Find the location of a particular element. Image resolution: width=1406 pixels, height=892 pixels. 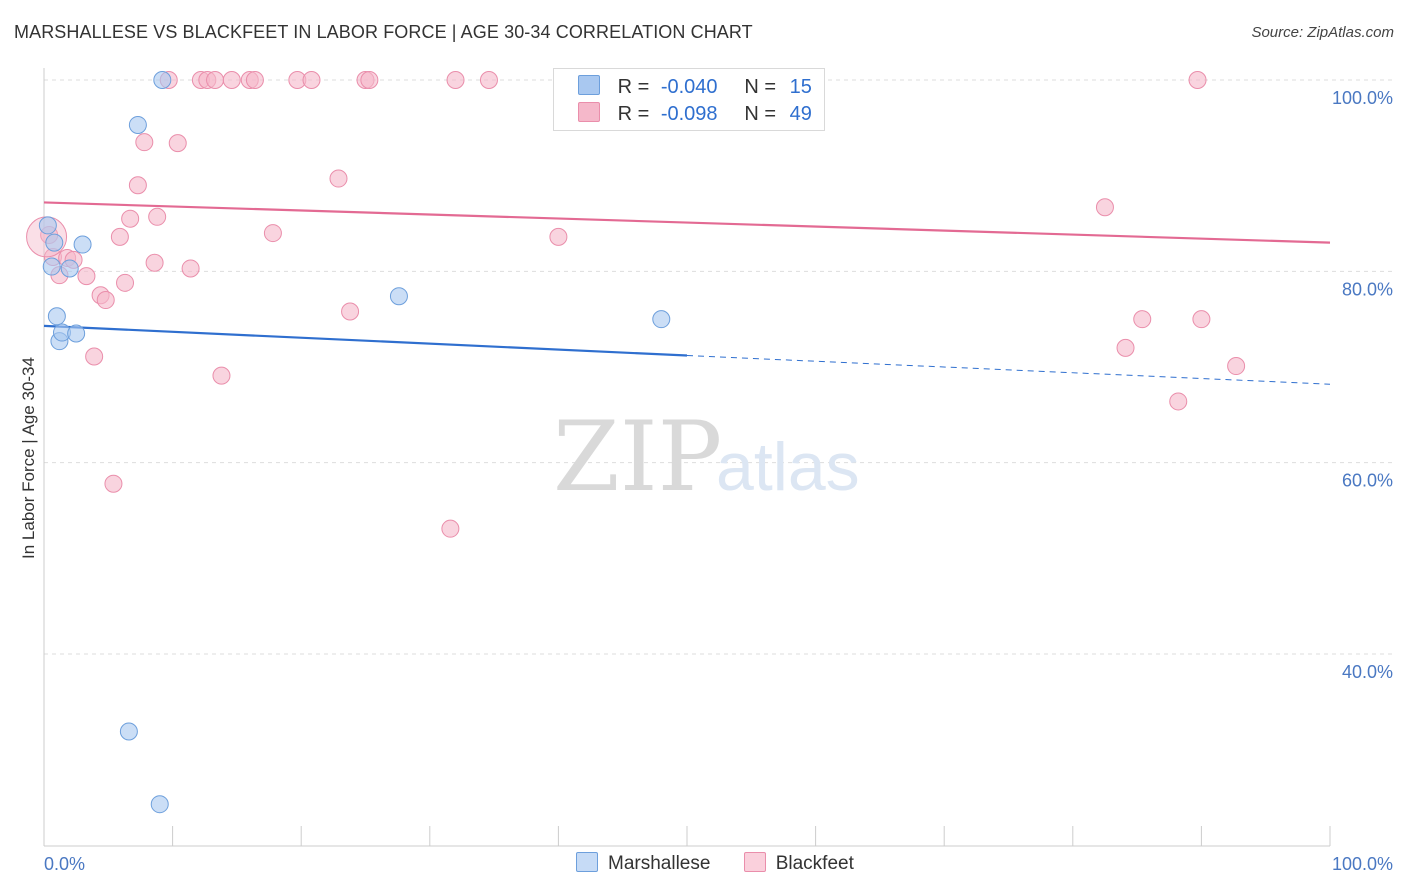

stats-legend: R = -0.040 N = 15 R = -0.098 N = 49 is located at coordinates (689, 99).